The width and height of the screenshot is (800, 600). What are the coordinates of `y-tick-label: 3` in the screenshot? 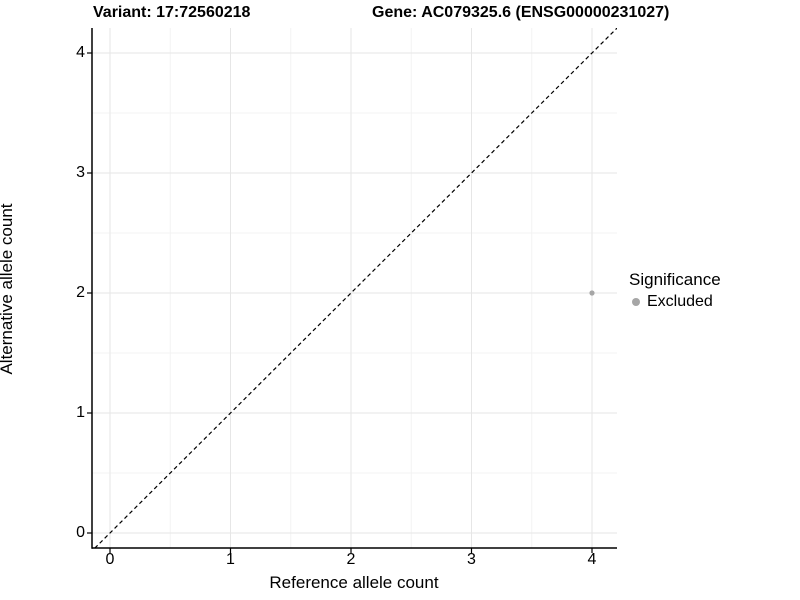 It's located at (80, 172).